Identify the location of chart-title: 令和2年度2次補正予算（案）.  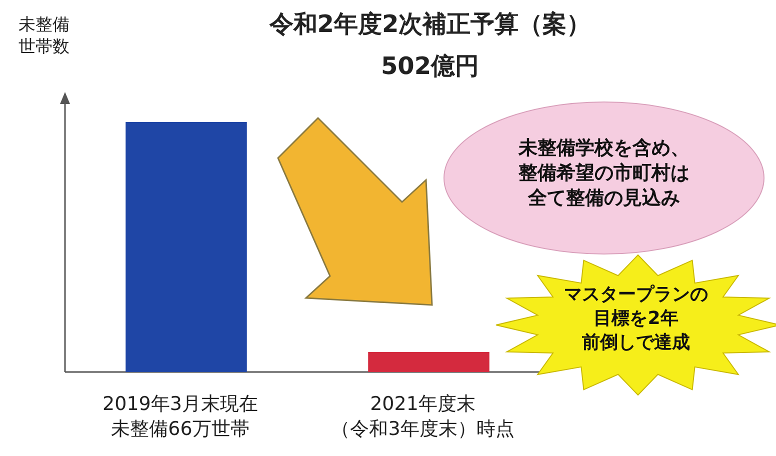
(429, 24).